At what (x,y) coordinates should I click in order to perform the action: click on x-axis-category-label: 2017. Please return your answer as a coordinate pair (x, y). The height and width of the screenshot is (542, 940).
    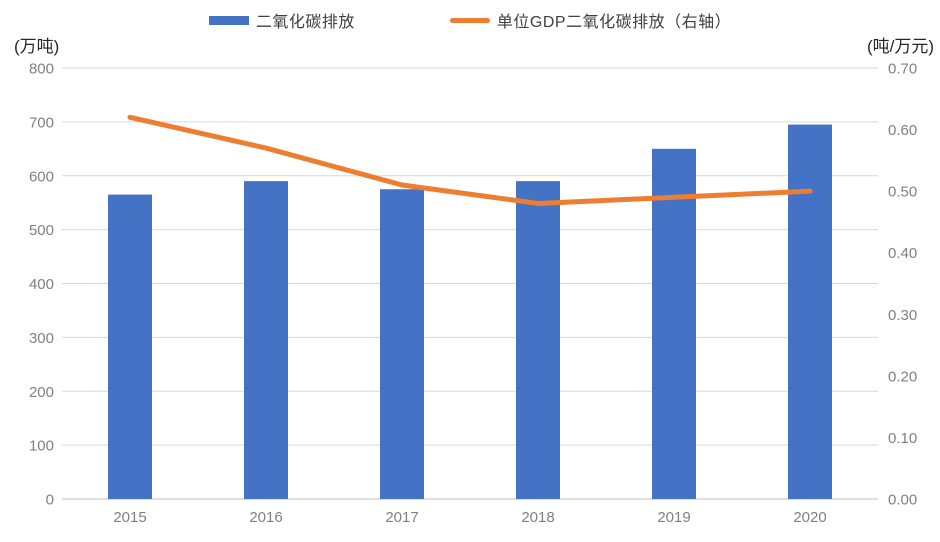
    Looking at the image, I should click on (401, 517).